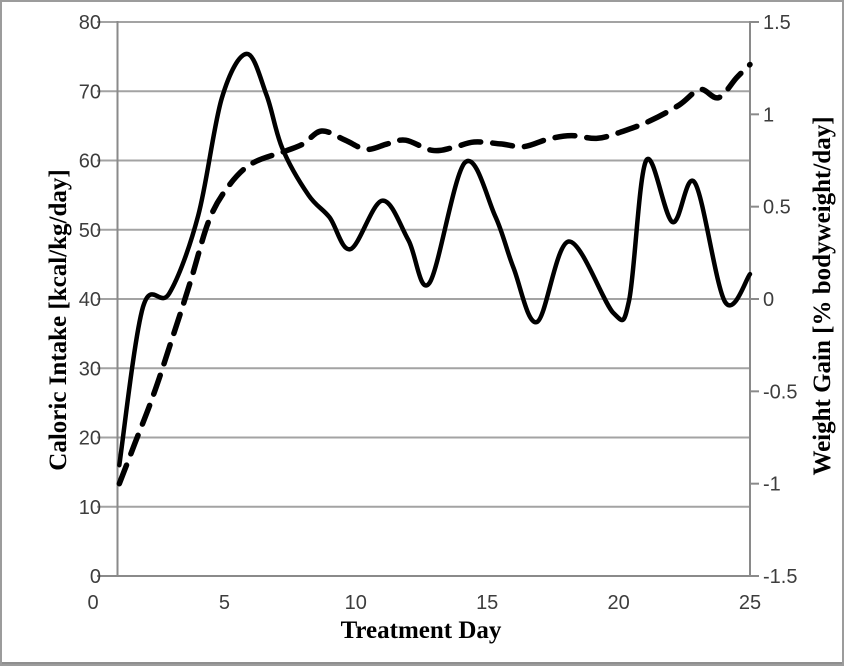 The height and width of the screenshot is (666, 844). What do you see at coordinates (772, 485) in the screenshot?
I see `right-axis-tick-label: -1` at bounding box center [772, 485].